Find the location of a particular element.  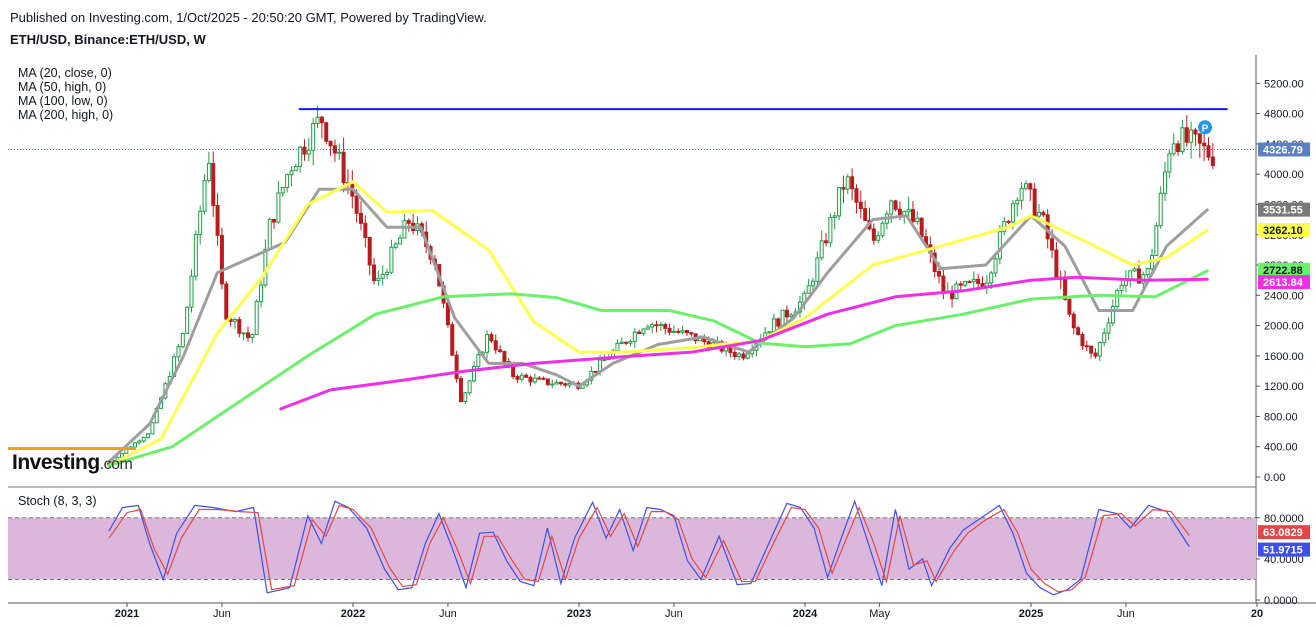

price-label-bg is located at coordinates (1284, 149).